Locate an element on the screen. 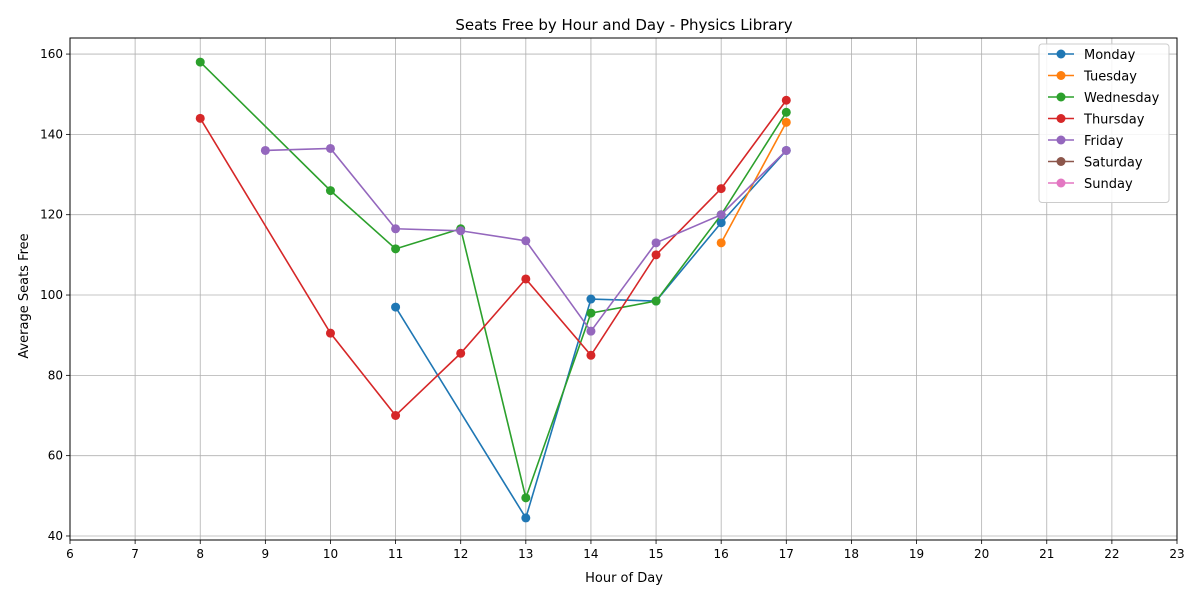 This screenshot has height=600, width=1200. x-tick-label: 11 is located at coordinates (395, 554).